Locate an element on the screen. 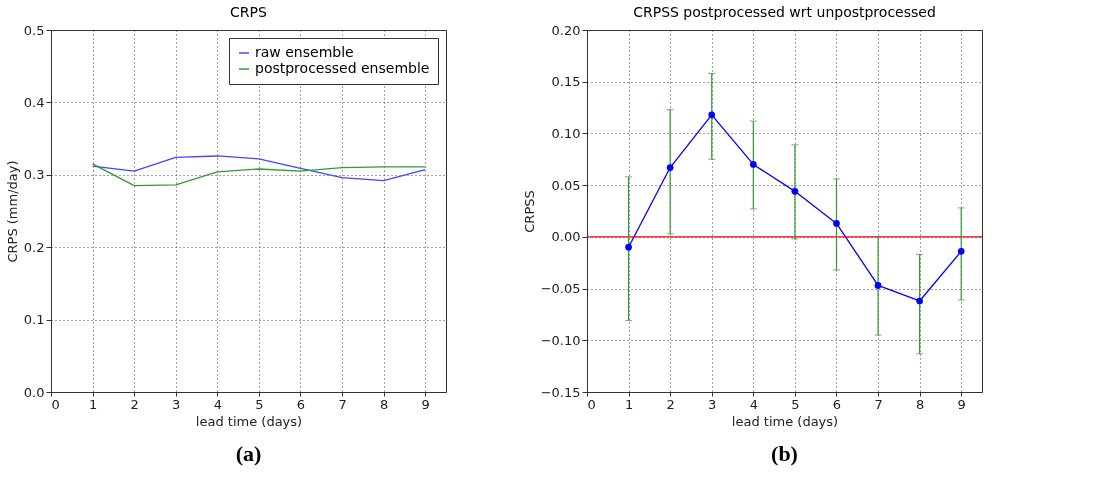  y-axis-title: CRPS (mm/day) is located at coordinates (12, 211).